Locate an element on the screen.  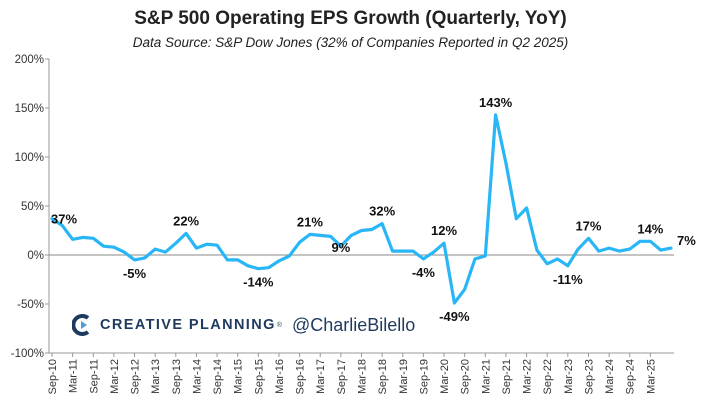
y-tick-label: 0% is located at coordinates (35, 256).